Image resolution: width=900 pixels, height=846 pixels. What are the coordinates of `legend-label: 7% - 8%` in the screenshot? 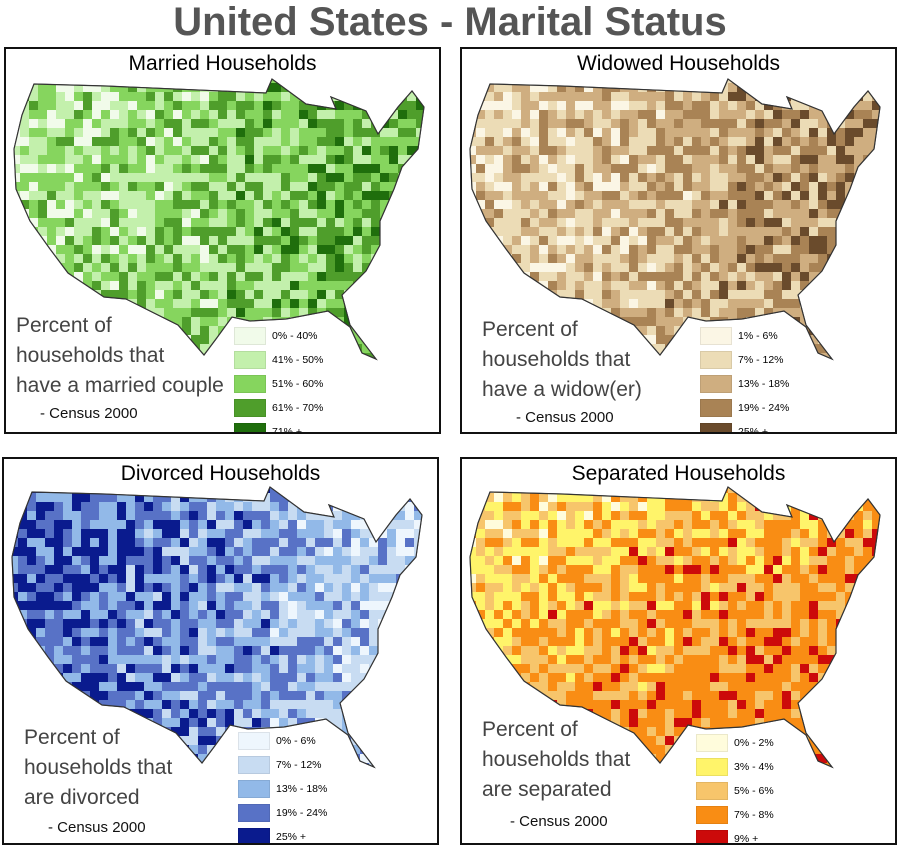 It's located at (754, 815).